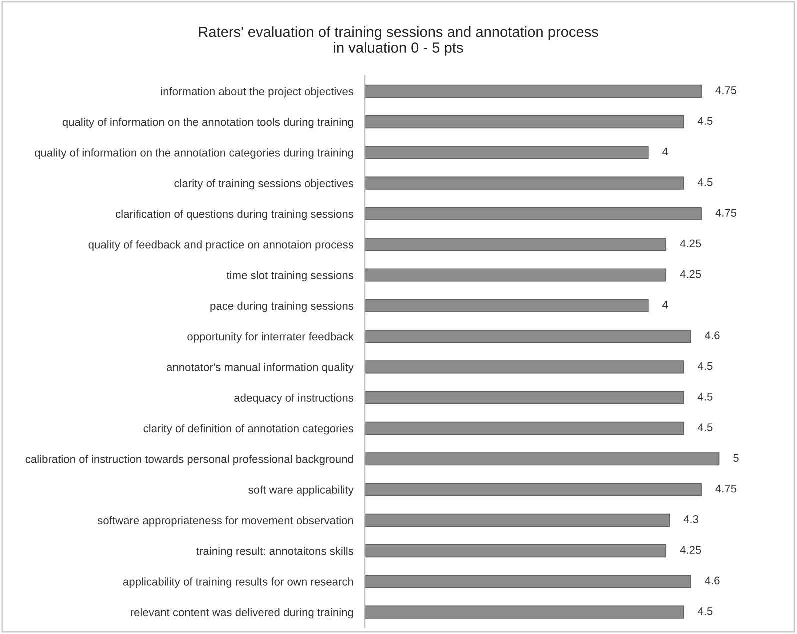 The width and height of the screenshot is (797, 634). What do you see at coordinates (242, 613) in the screenshot?
I see `y-tick-label: relevant content was delivered during training` at bounding box center [242, 613].